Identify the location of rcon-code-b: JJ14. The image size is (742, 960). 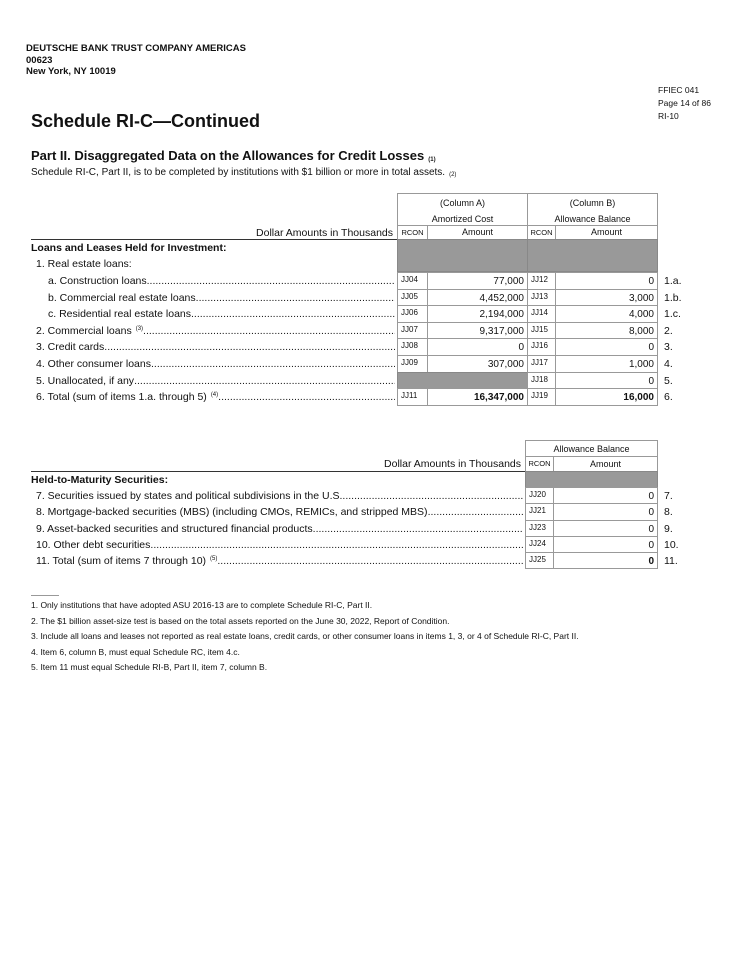
(541, 314).